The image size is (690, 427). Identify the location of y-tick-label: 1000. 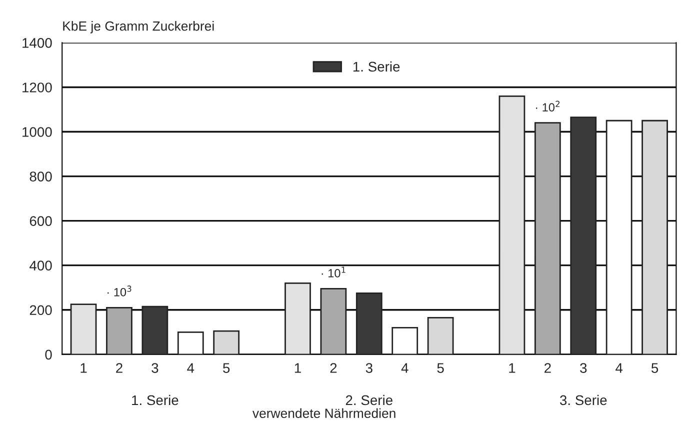
(37, 132).